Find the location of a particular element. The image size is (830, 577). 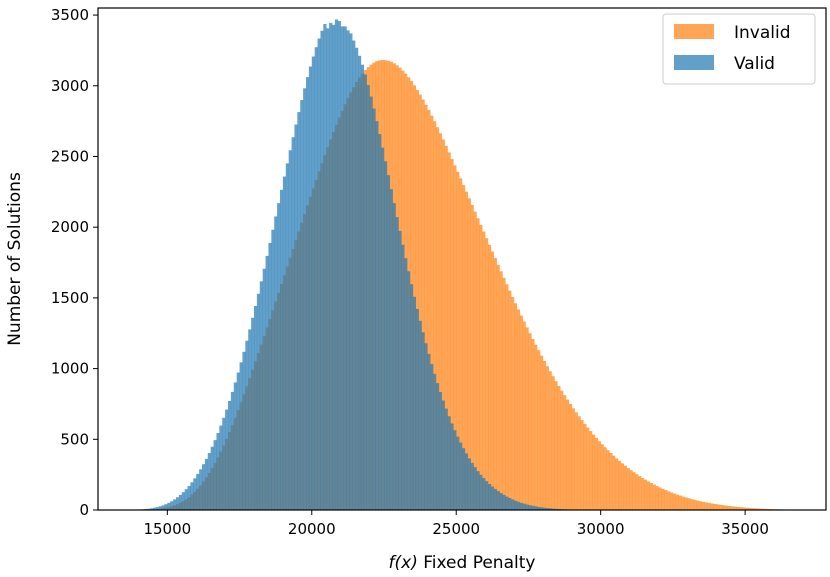

x-axis-label-italic: f(x) is located at coordinates (403, 563).